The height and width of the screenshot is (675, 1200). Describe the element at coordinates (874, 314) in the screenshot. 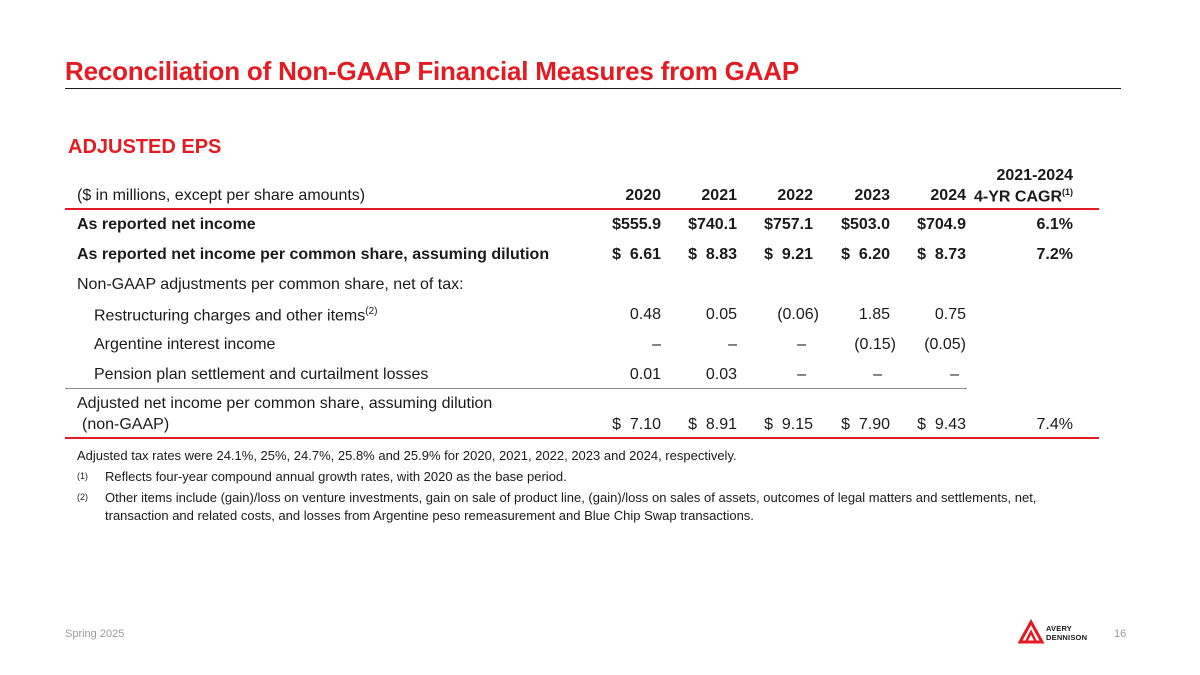

I see `table-cell: 1.85` at that location.